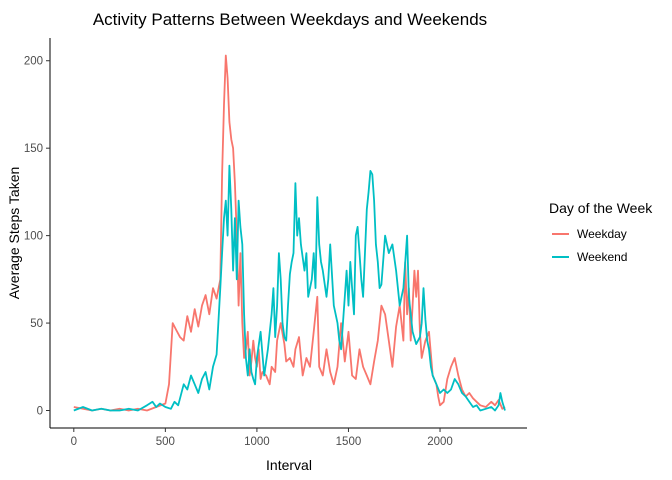 The height and width of the screenshot is (480, 672). What do you see at coordinates (349, 442) in the screenshot?
I see `x-tick-label: 1500` at bounding box center [349, 442].